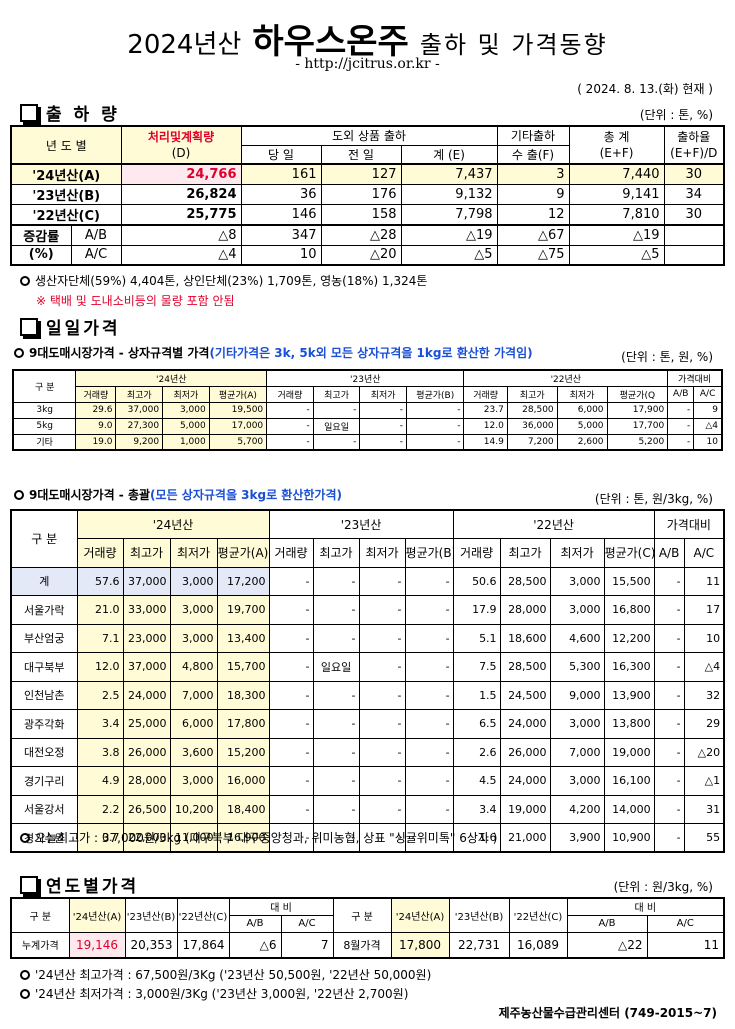 Image resolution: width=735 pixels, height=1029 pixels. What do you see at coordinates (367, 255) in the screenshot?
I see `table-row: (%) A/C △4 10 △20 △5 △75 △5` at bounding box center [367, 255].